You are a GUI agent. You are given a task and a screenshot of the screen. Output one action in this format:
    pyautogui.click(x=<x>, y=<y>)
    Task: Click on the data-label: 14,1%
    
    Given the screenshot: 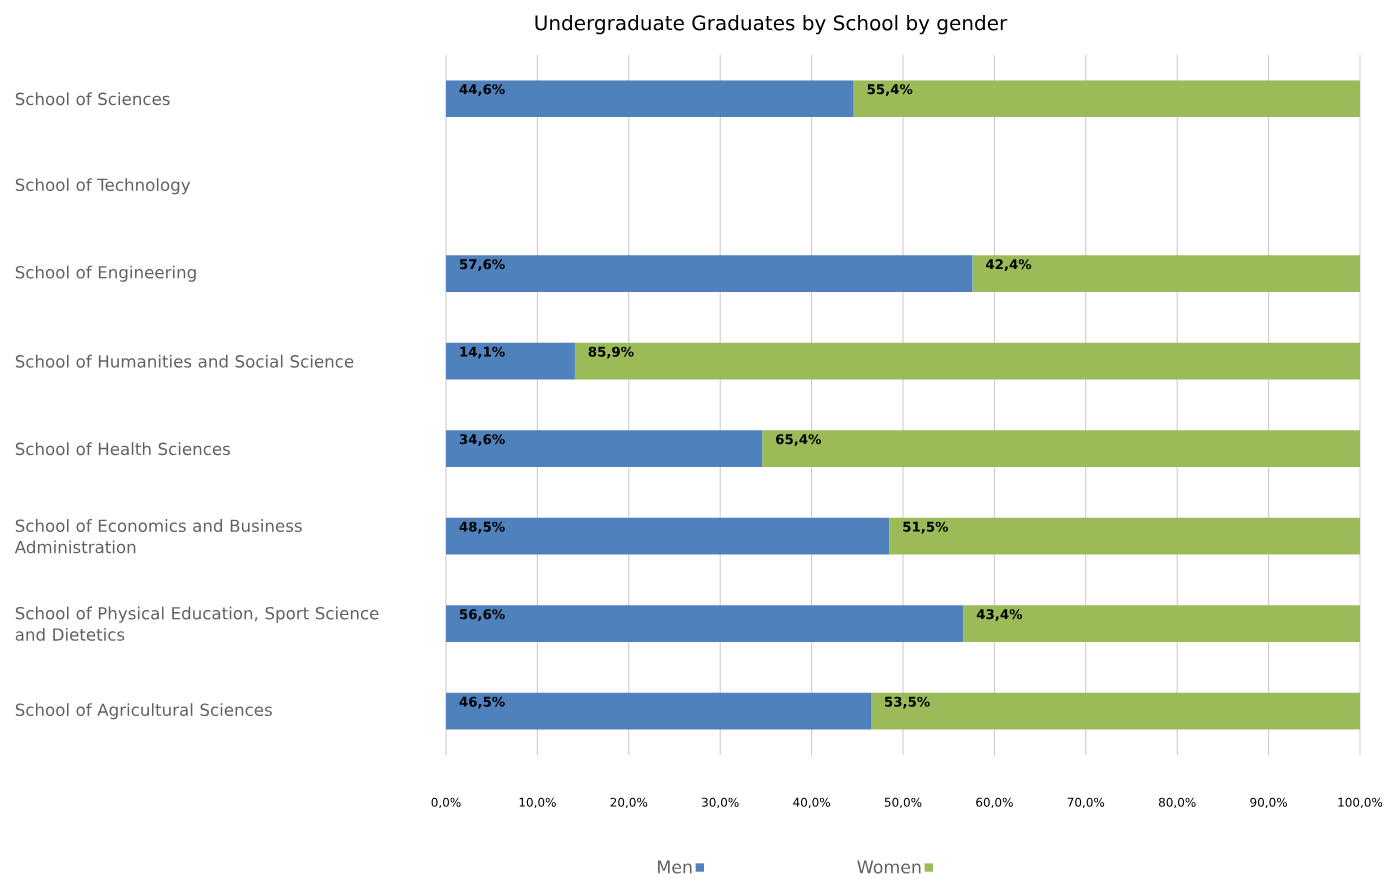 What is the action you would take?
    pyautogui.click(x=482, y=352)
    